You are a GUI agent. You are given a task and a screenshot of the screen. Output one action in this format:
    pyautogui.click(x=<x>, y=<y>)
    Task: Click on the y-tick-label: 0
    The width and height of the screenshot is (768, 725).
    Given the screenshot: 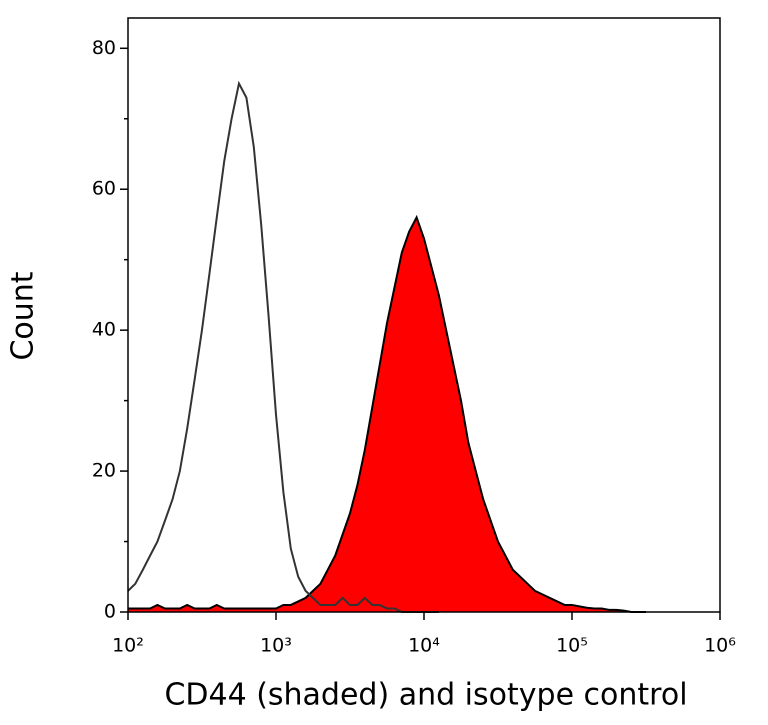 What is the action you would take?
    pyautogui.click(x=110, y=612)
    